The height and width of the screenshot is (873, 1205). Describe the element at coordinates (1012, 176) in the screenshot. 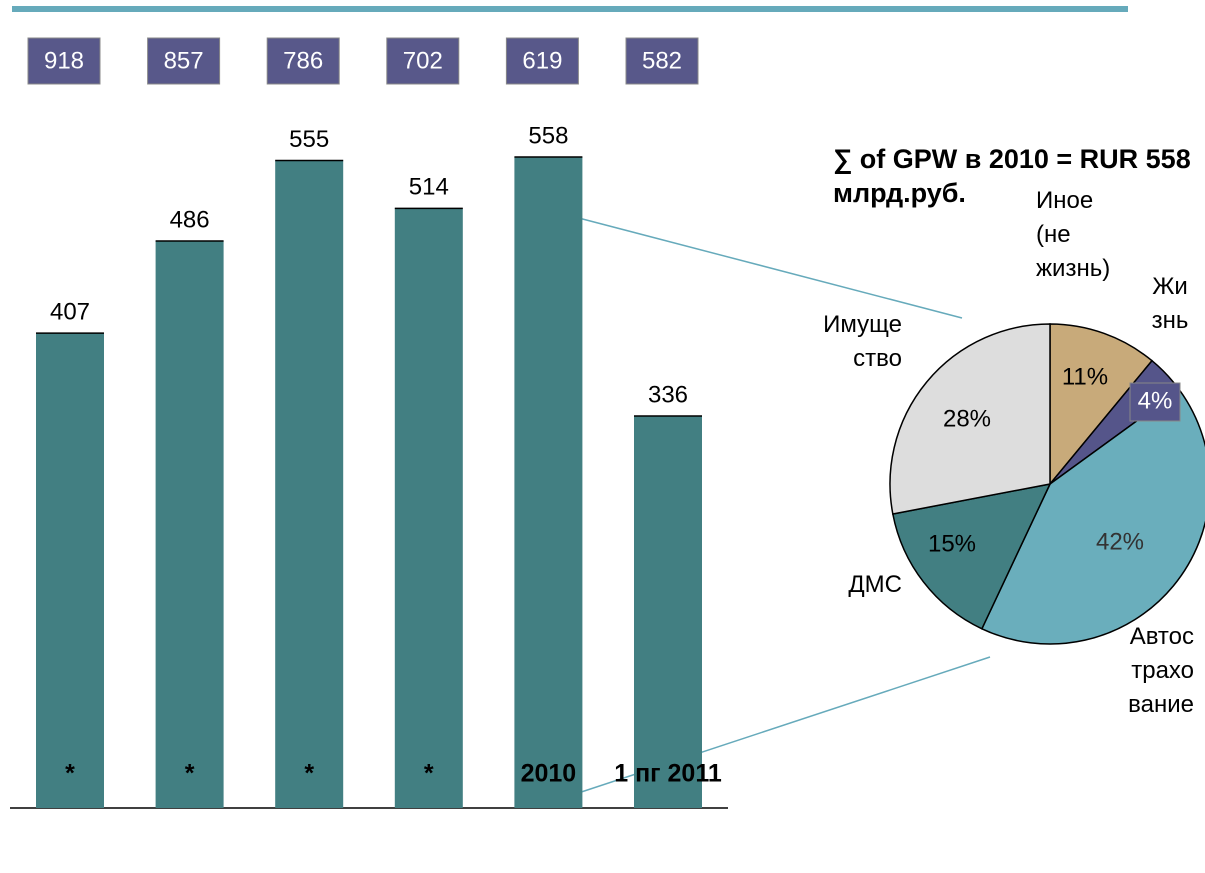

I see `pie-title: ∑ of GPW в 2010 = RUR 558 млрд.руб.` at that location.